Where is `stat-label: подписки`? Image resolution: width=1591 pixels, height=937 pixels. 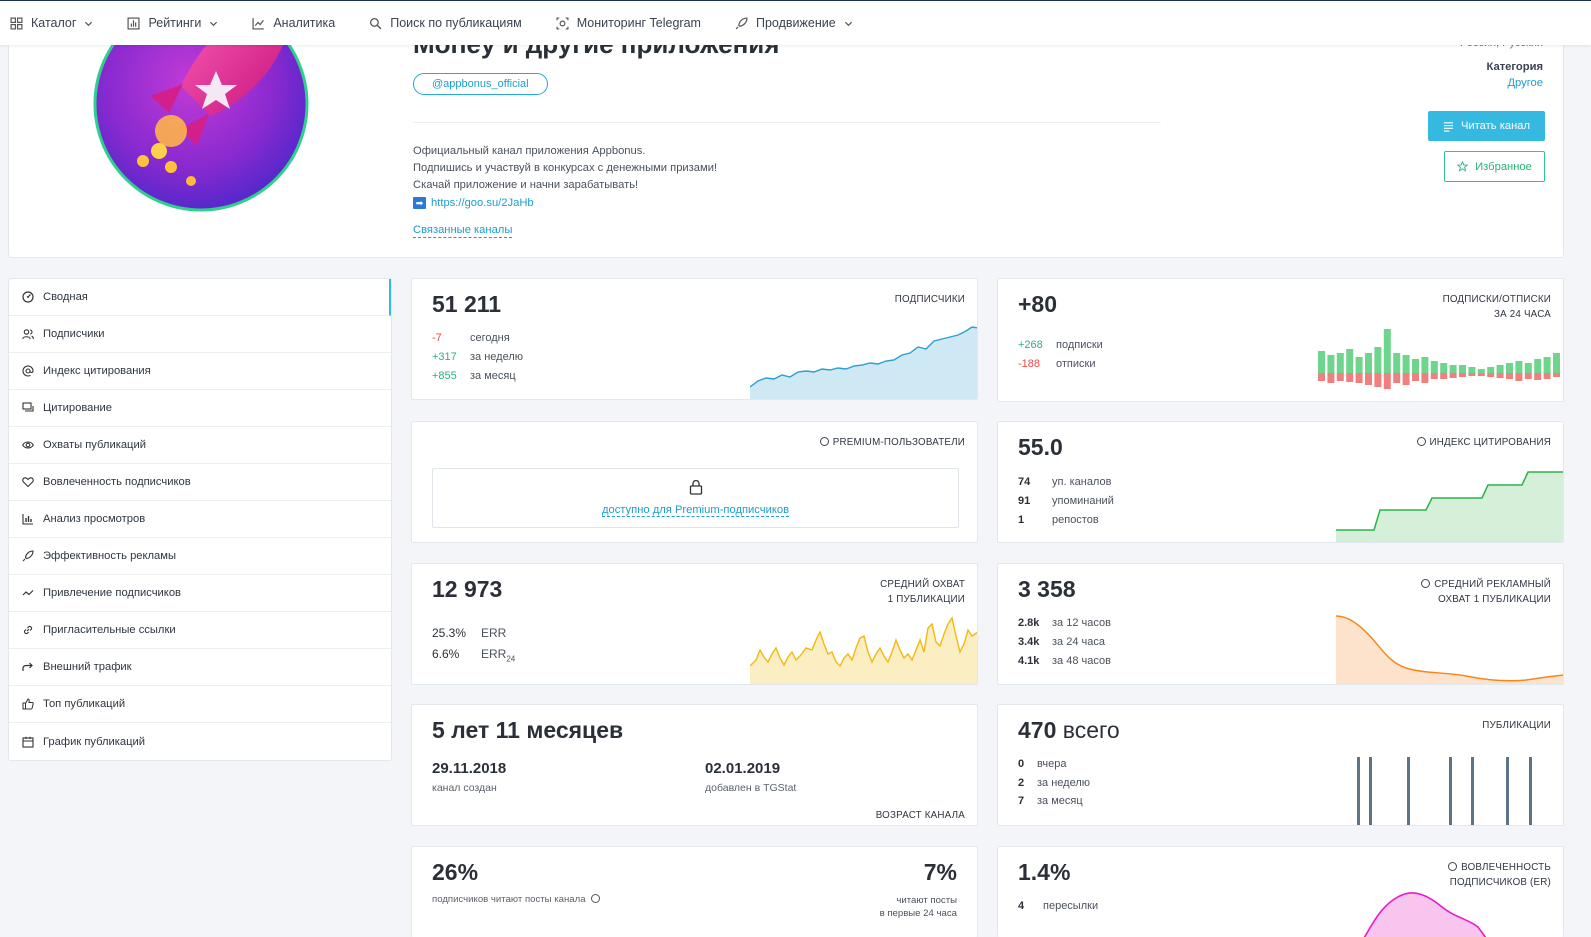 stat-label: подписки is located at coordinates (1079, 345).